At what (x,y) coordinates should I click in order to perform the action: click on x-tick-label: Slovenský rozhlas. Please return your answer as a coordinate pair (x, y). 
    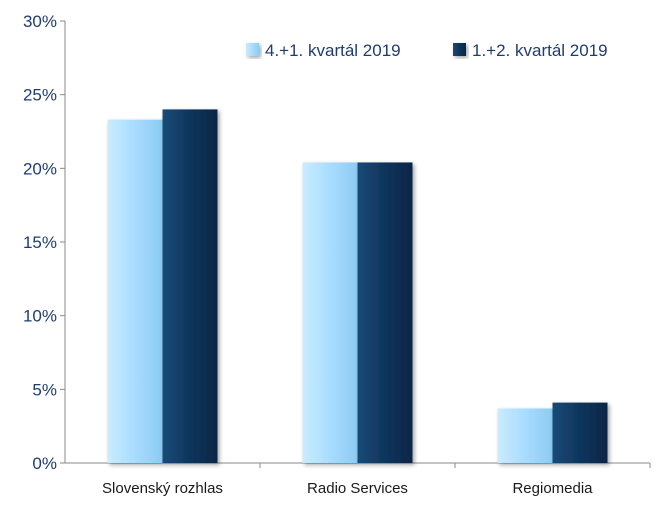
    Looking at the image, I should click on (162, 488).